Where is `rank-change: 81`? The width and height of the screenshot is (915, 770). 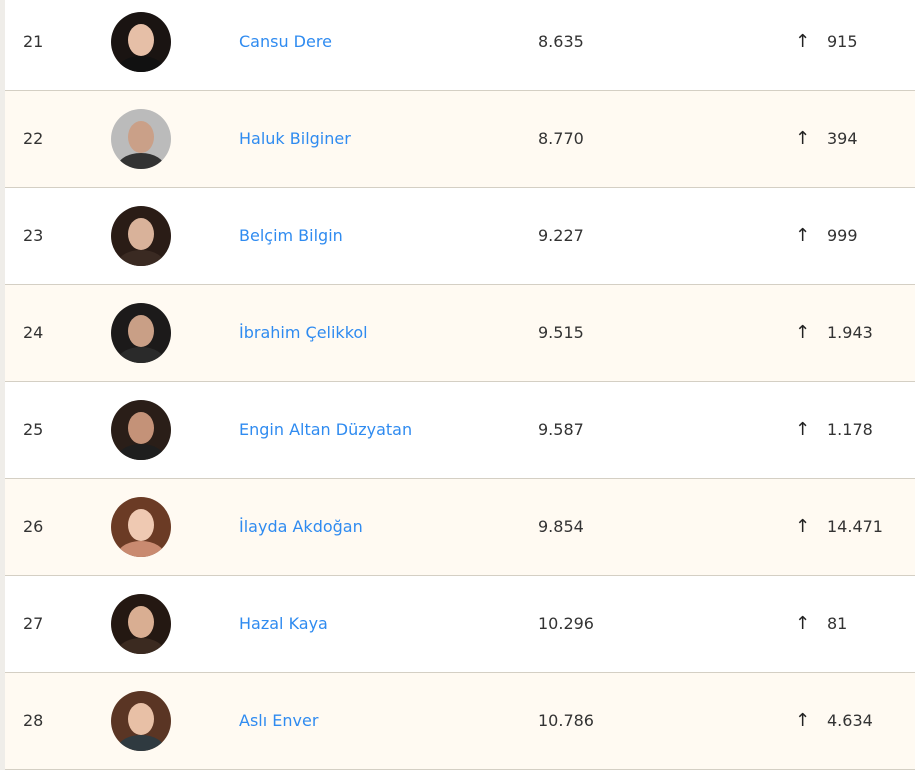
rank-change: 81 is located at coordinates (837, 623).